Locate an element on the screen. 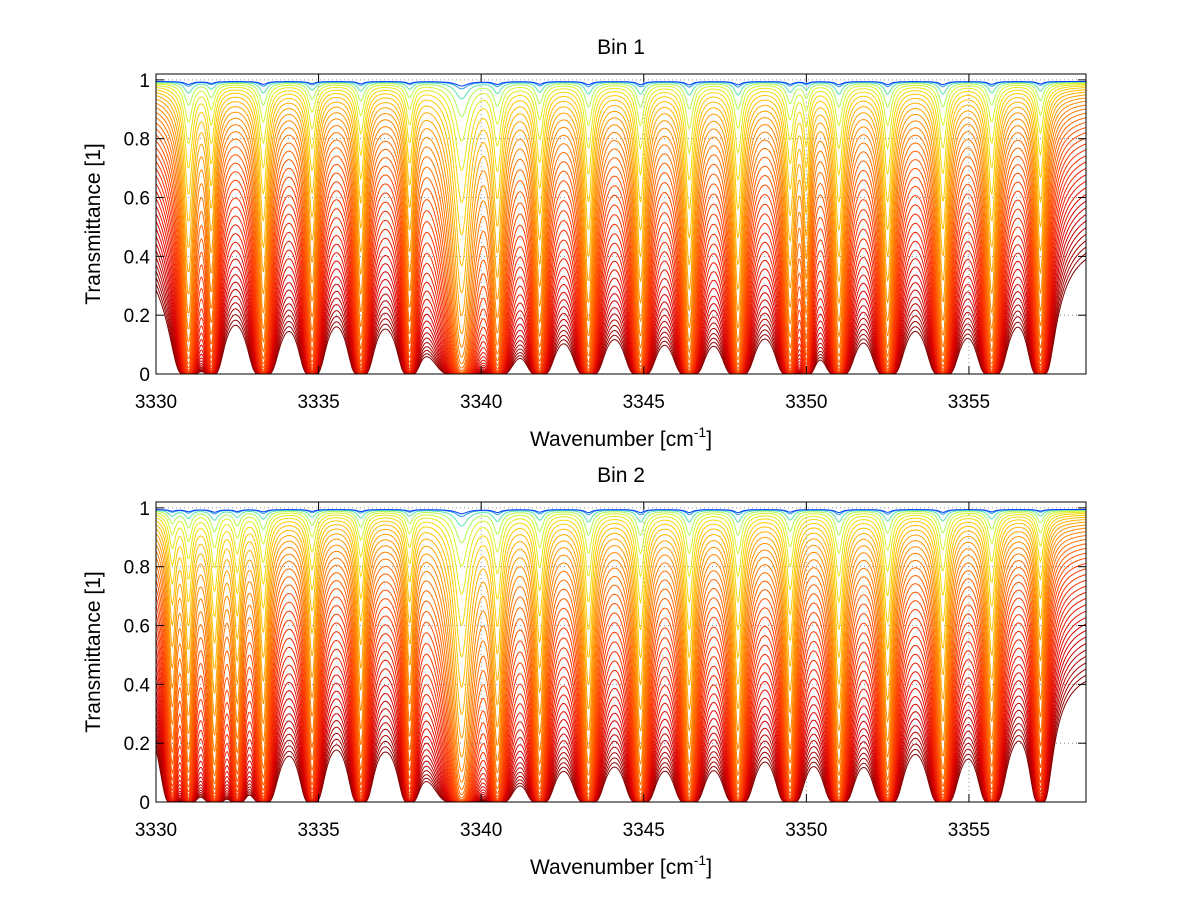 The height and width of the screenshot is (901, 1200). chart-title: Bin 1 is located at coordinates (621, 47).